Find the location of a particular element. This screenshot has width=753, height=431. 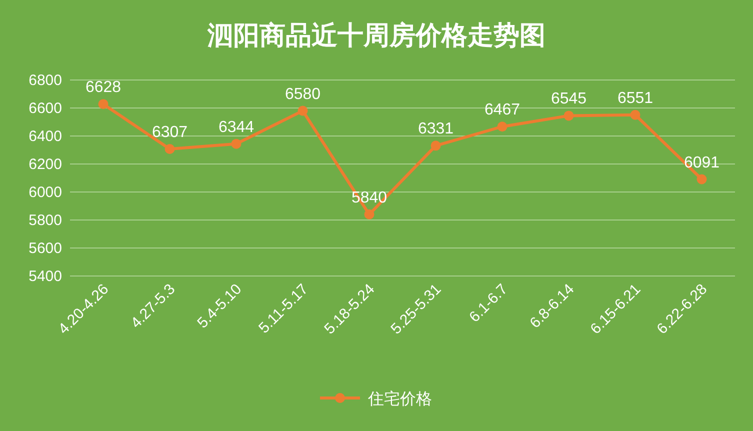

legend-label: 住宅价格 is located at coordinates (399, 399).